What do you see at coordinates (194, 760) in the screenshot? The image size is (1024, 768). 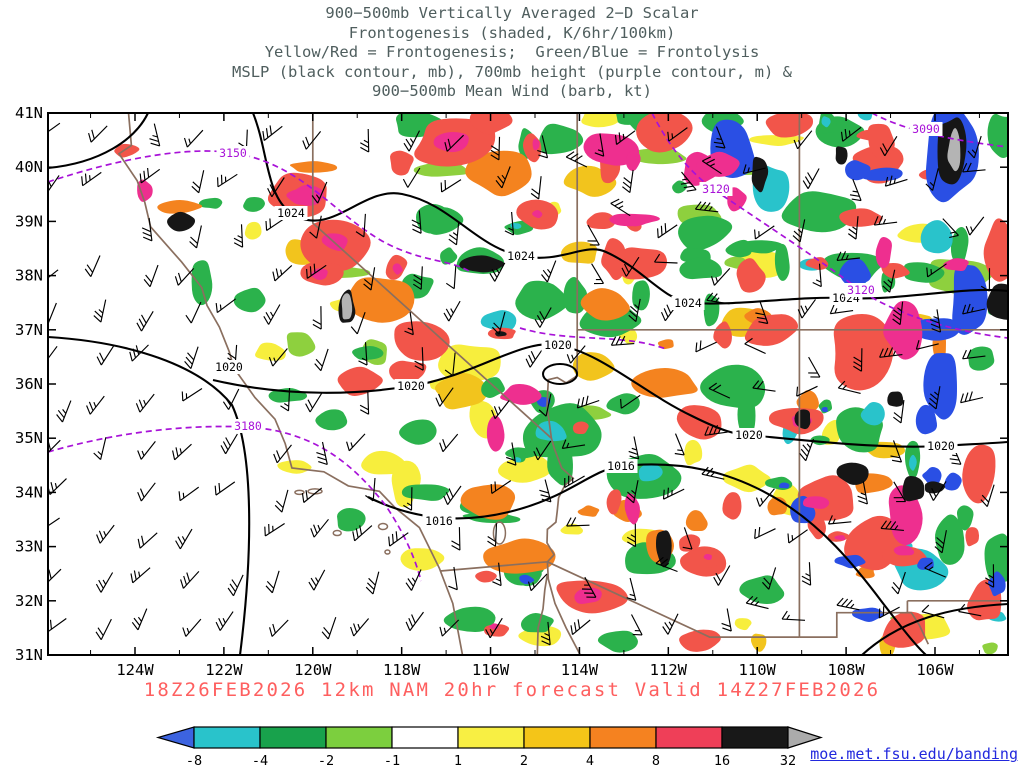 I see `colorbar-tick-label: -8` at bounding box center [194, 760].